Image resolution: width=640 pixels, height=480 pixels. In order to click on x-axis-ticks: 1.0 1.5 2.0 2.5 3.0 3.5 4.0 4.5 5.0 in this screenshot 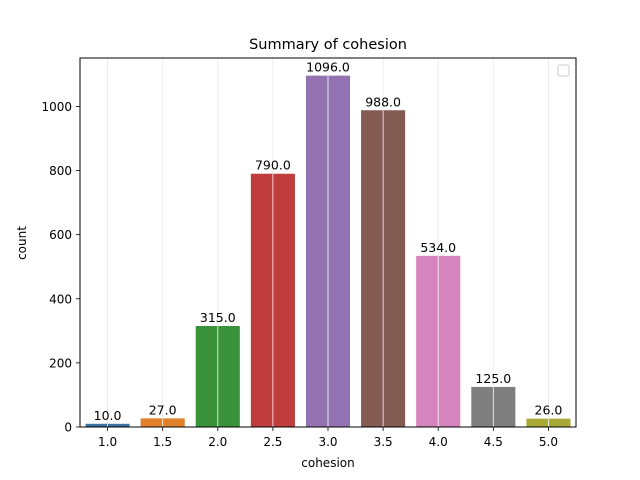, I will do `click(328, 438)`.